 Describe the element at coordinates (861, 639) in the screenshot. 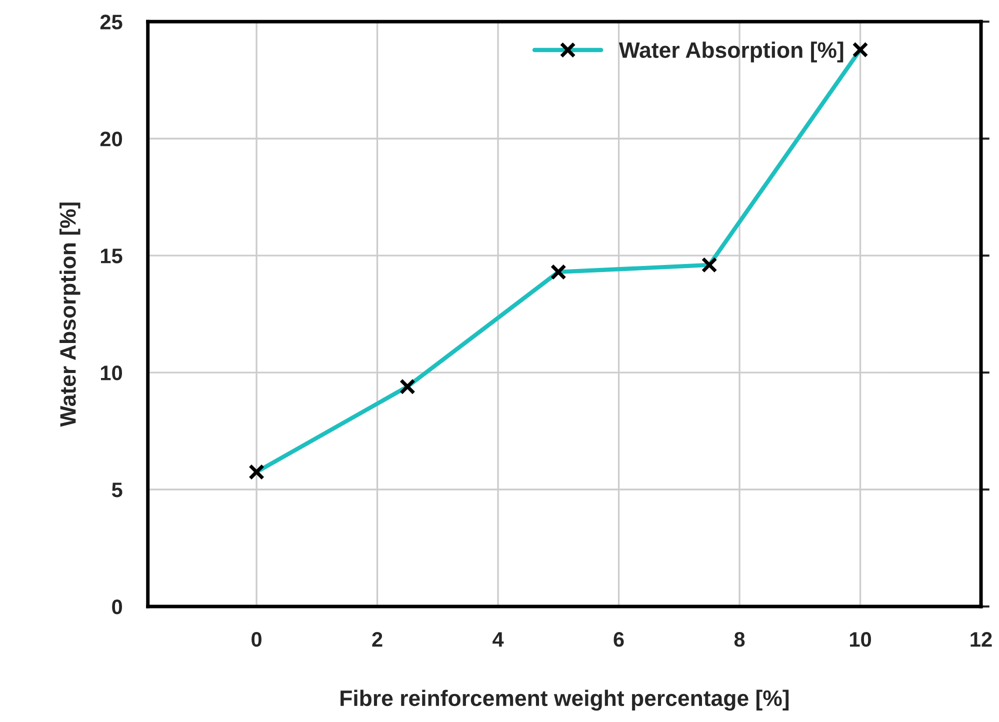

I see `x-tick-label: 10` at that location.